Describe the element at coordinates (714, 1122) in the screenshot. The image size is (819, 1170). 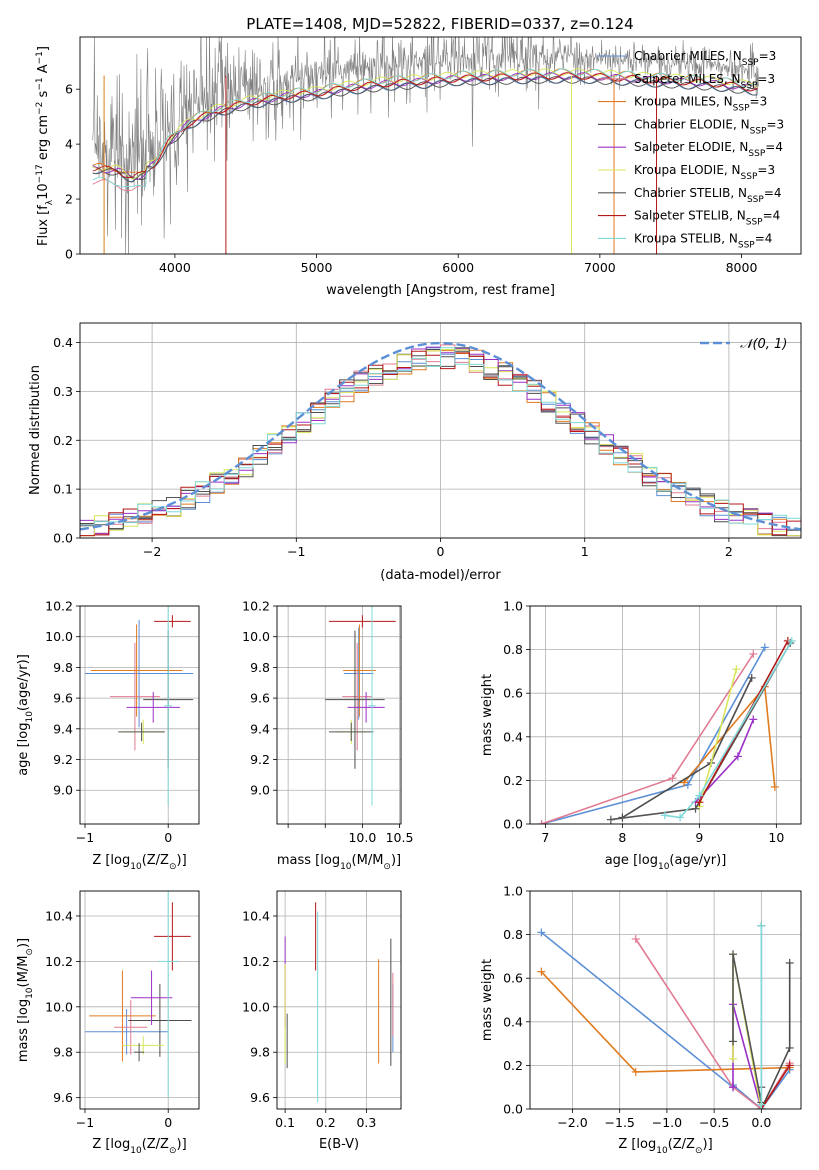
I see `x-tick-label: −0.5` at that location.